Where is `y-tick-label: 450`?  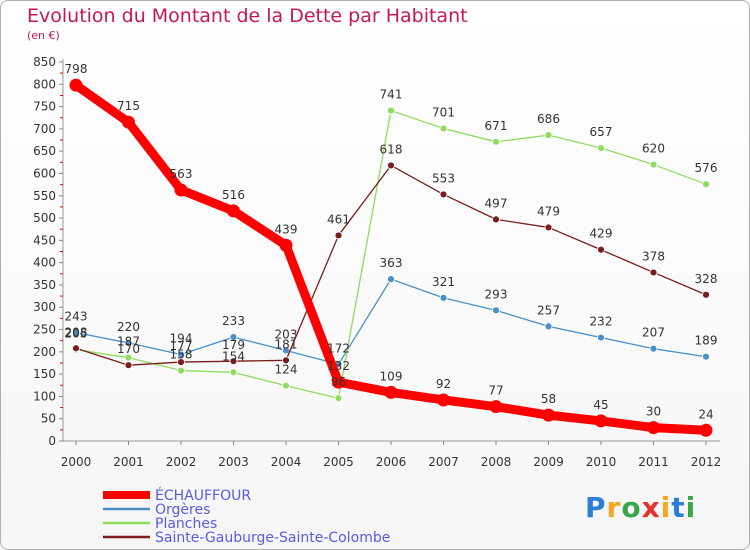 y-tick-label: 450 is located at coordinates (44, 240).